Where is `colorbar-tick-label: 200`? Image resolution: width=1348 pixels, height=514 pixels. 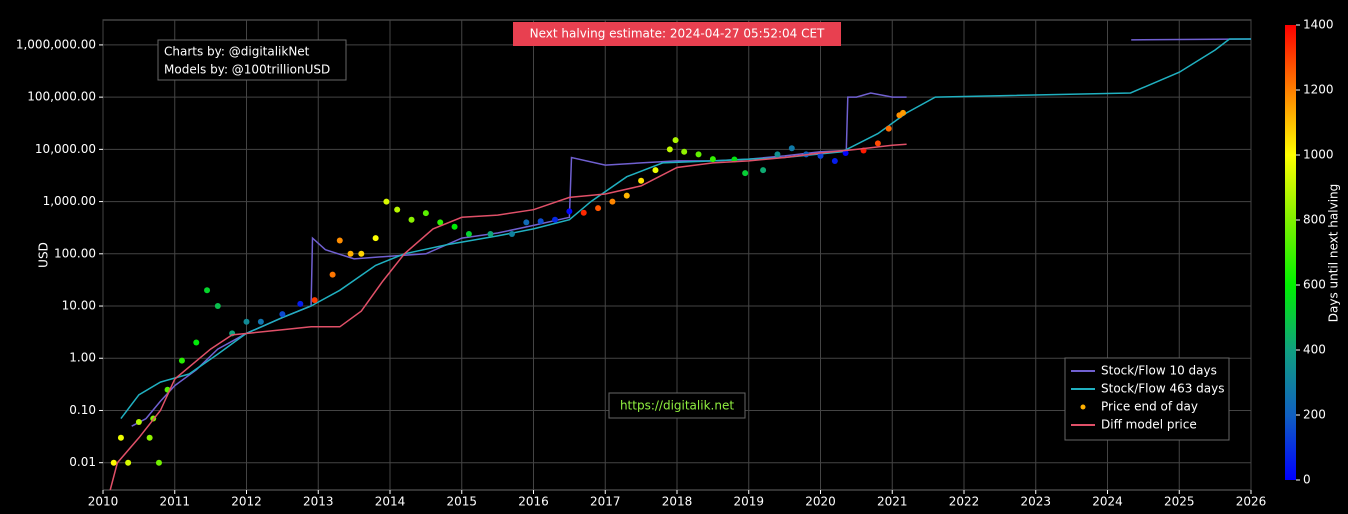 colorbar-tick-label: 200 is located at coordinates (1314, 415).